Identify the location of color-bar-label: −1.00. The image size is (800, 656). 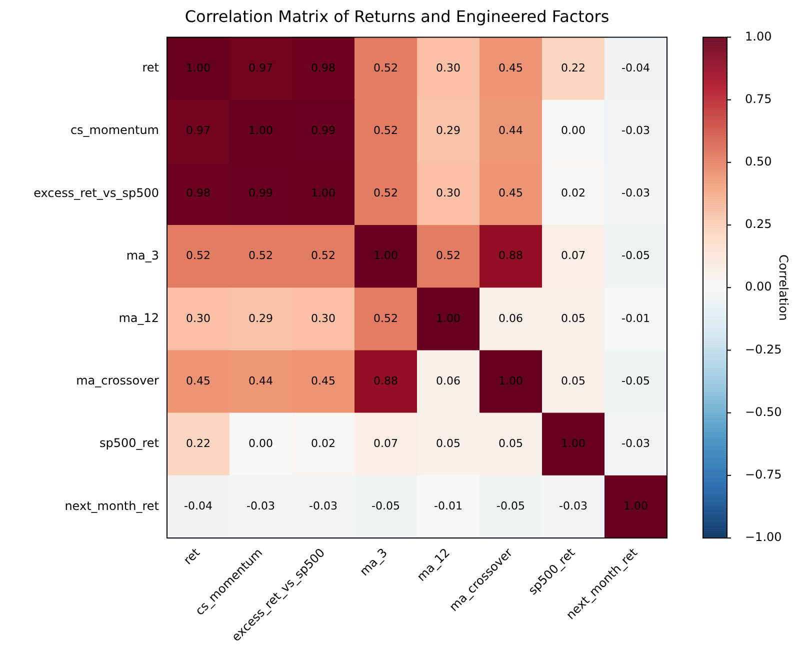
(763, 537).